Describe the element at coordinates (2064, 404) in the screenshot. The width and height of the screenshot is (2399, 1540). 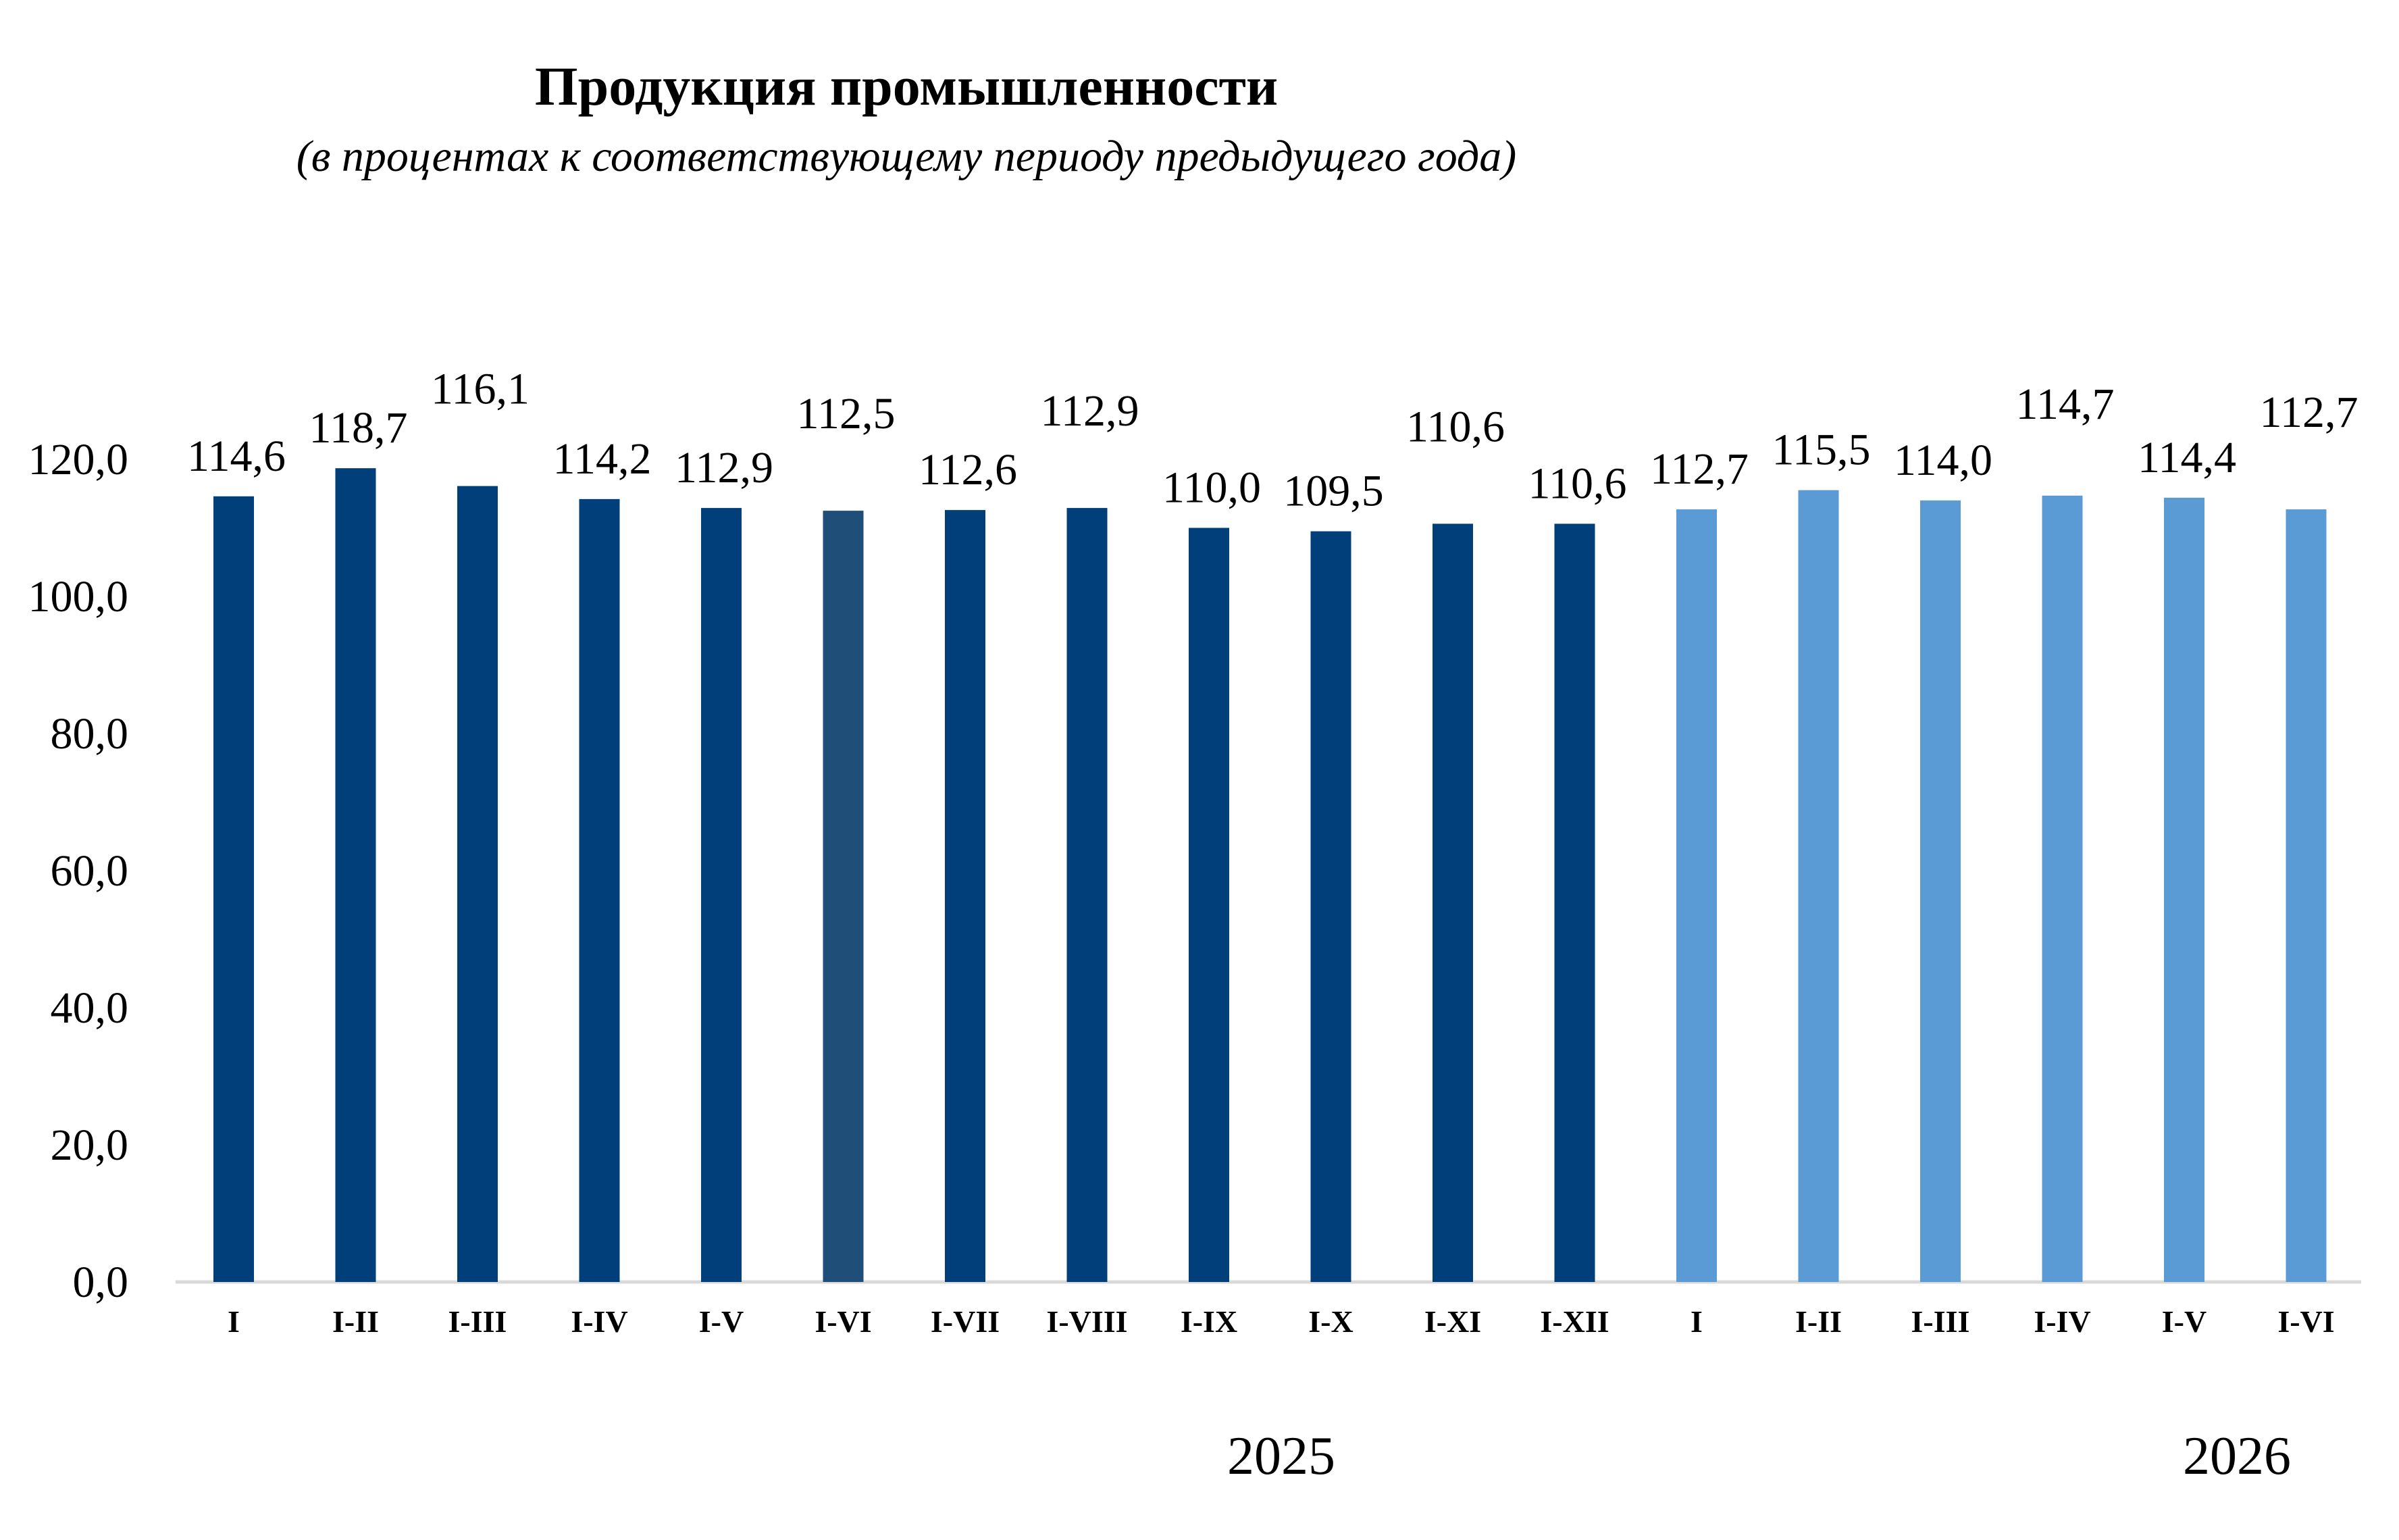
I see `data-label: 114,7` at that location.